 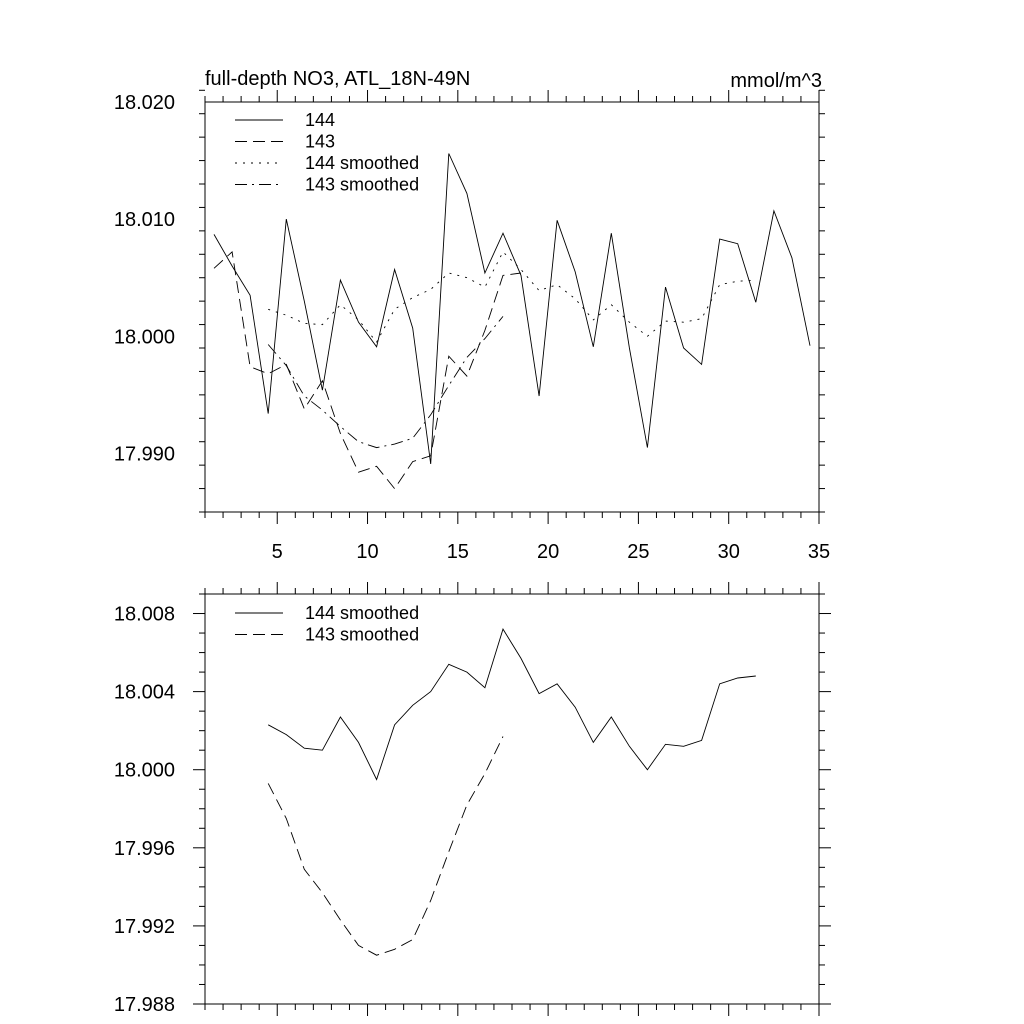 What do you see at coordinates (144, 693) in the screenshot?
I see `y-tick-label: 18.004` at bounding box center [144, 693].